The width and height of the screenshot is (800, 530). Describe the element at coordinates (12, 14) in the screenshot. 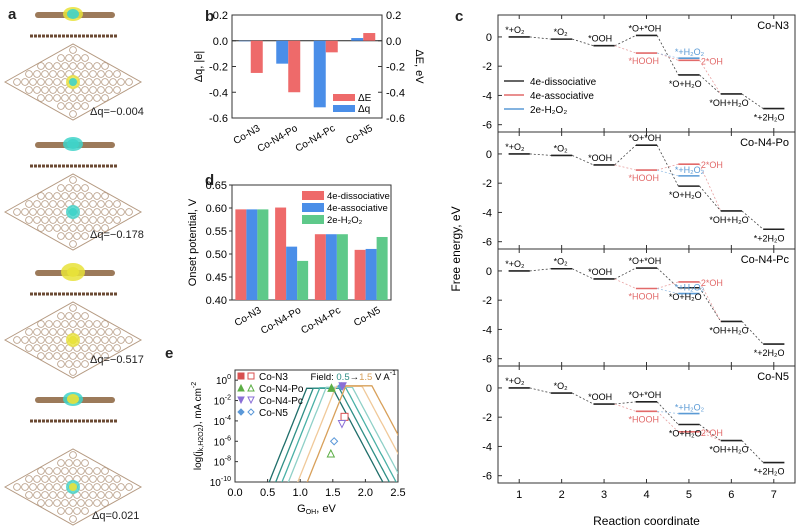

I see `panel-label-a: a` at that location.